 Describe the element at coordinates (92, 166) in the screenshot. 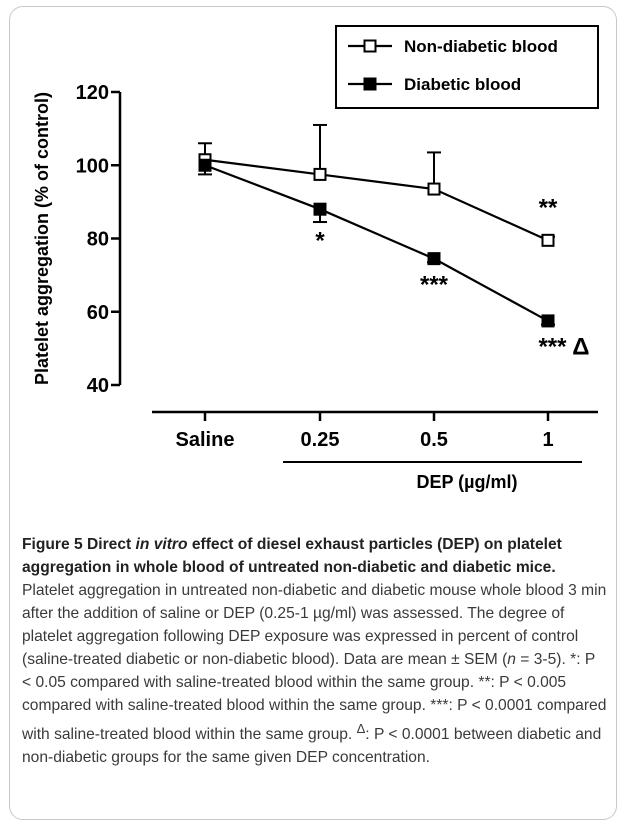

I see `y-tick-label: 100` at that location.